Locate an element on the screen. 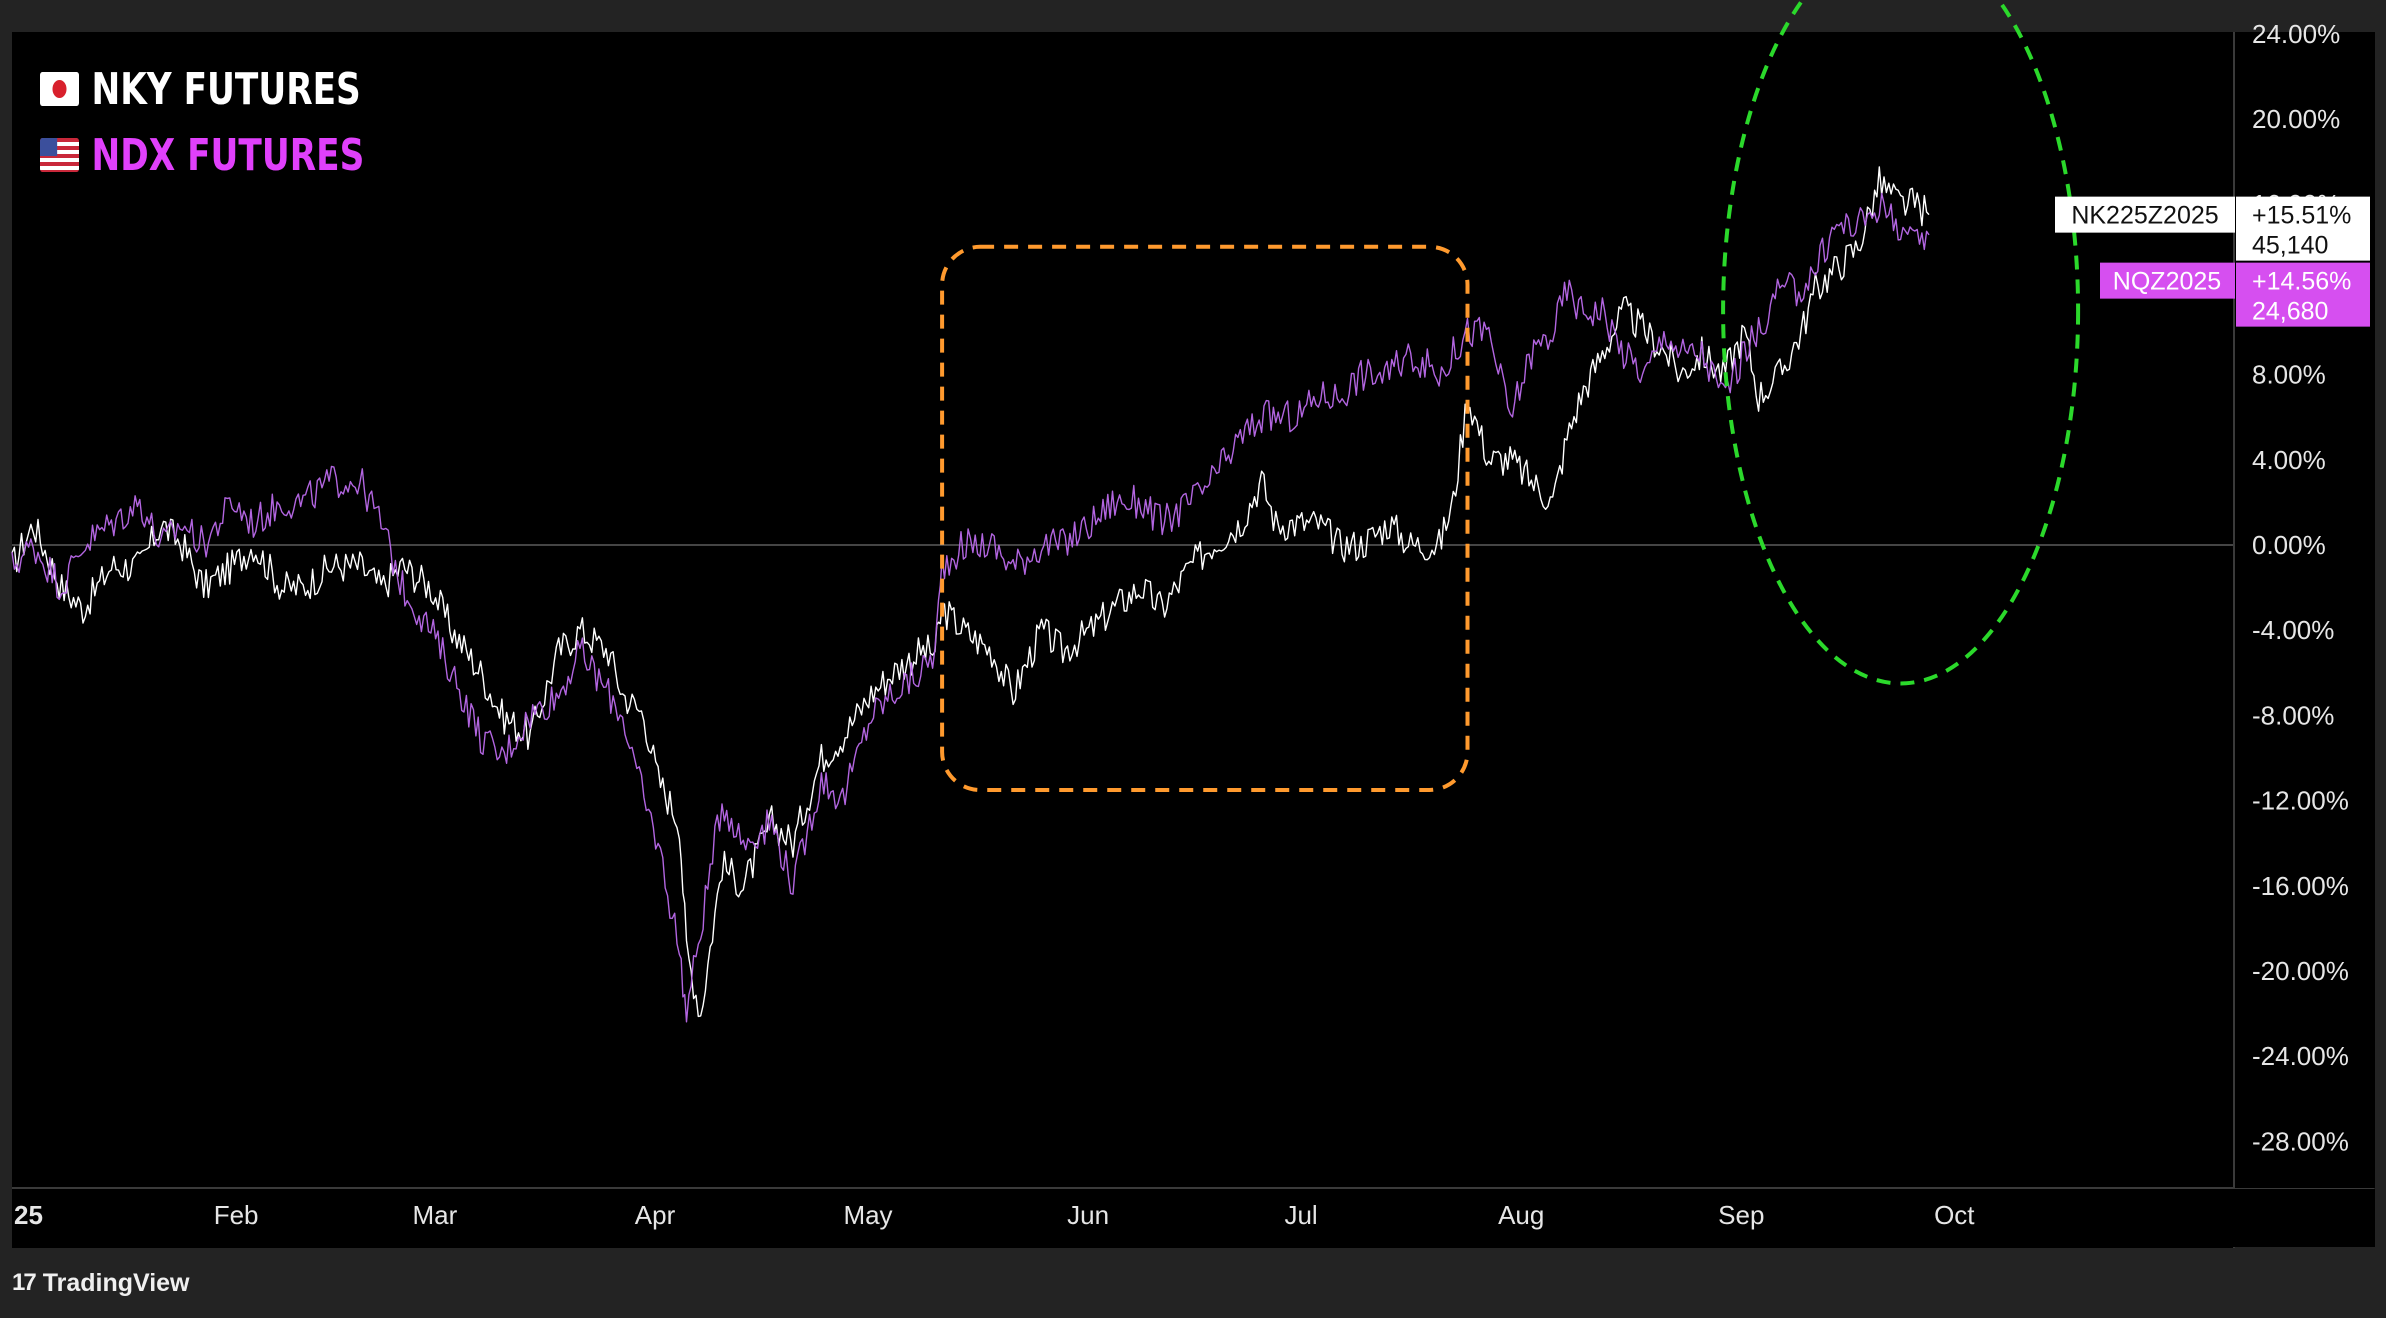  y-tick-label: 4.00% is located at coordinates (2289, 460).